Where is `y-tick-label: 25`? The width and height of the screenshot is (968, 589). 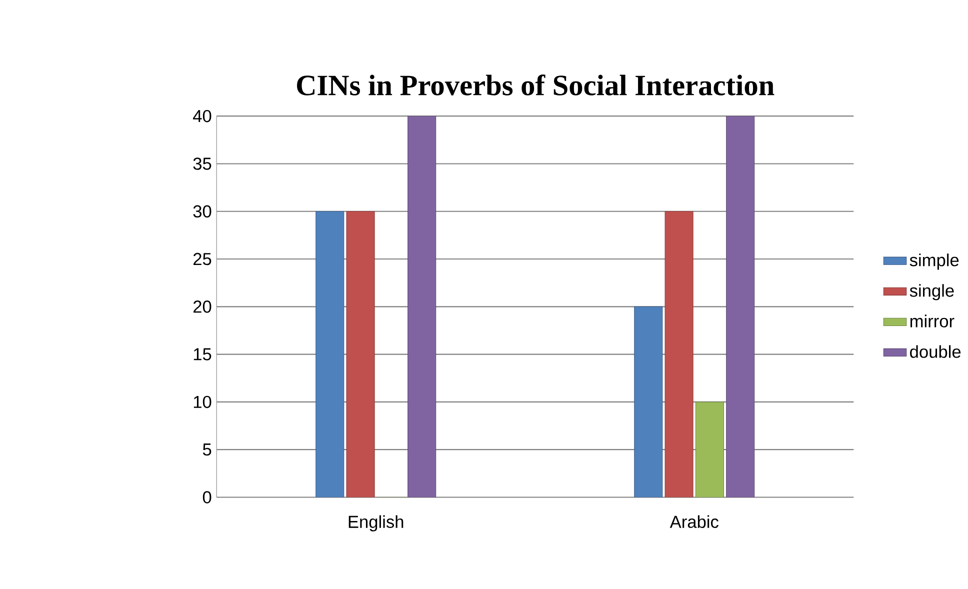 y-tick-label: 25 is located at coordinates (202, 259).